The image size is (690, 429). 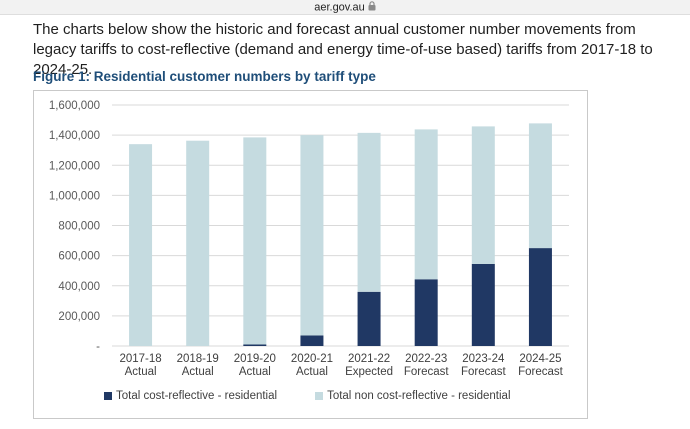 I want to click on y-tick-label: -, so click(x=98, y=347).